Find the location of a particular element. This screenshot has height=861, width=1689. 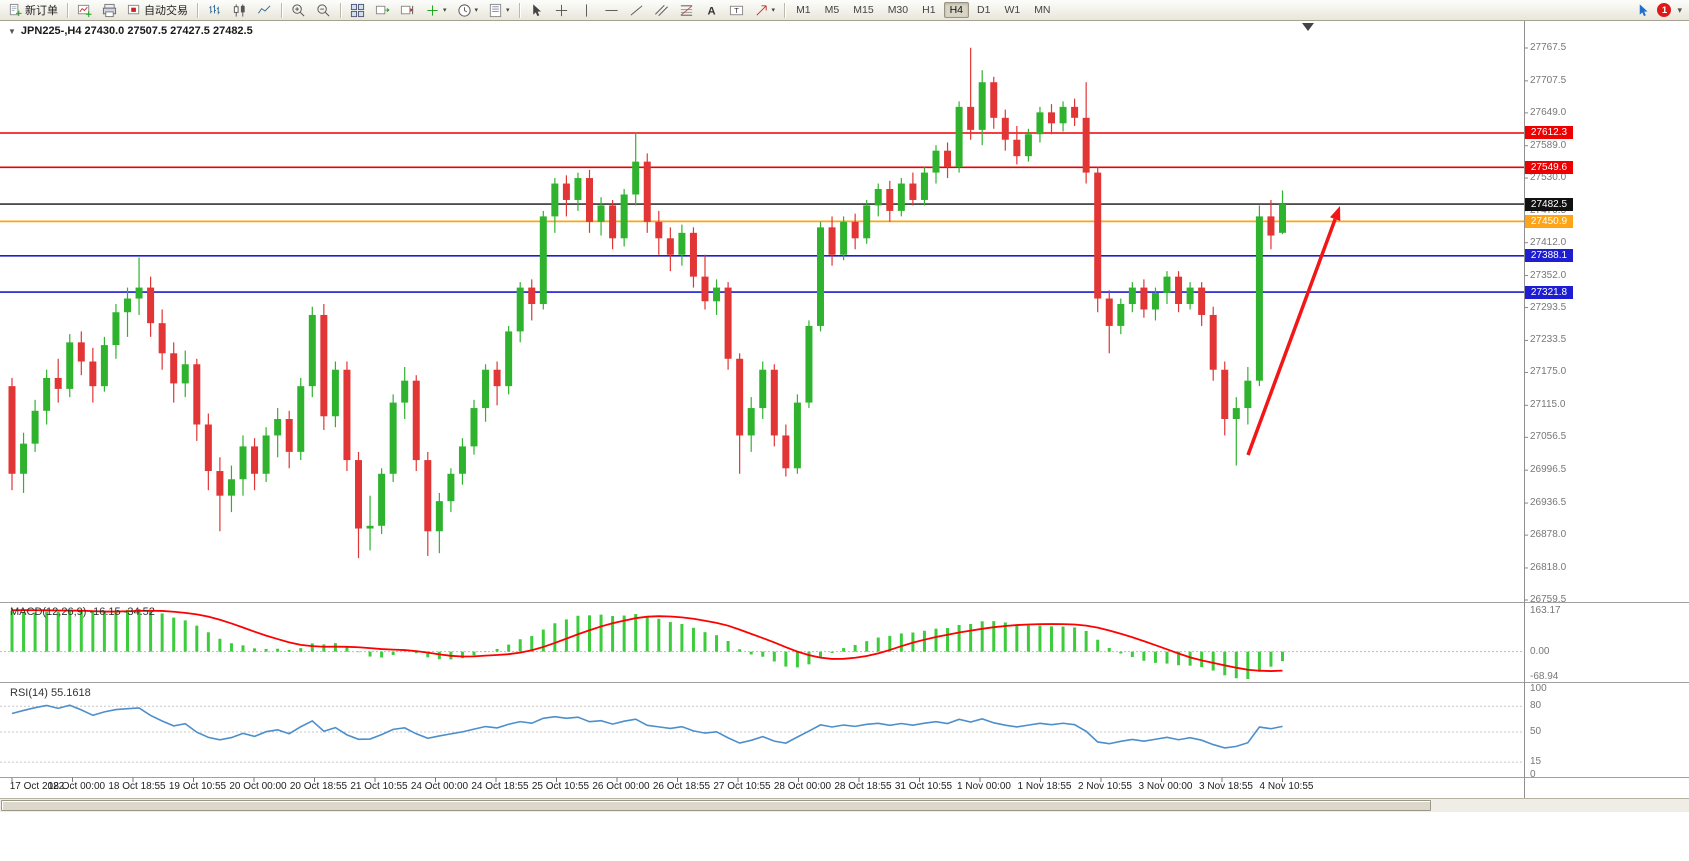

macd-indicator-label: MACD(12,26,9) -16.15 -34.52 is located at coordinates (82, 612).